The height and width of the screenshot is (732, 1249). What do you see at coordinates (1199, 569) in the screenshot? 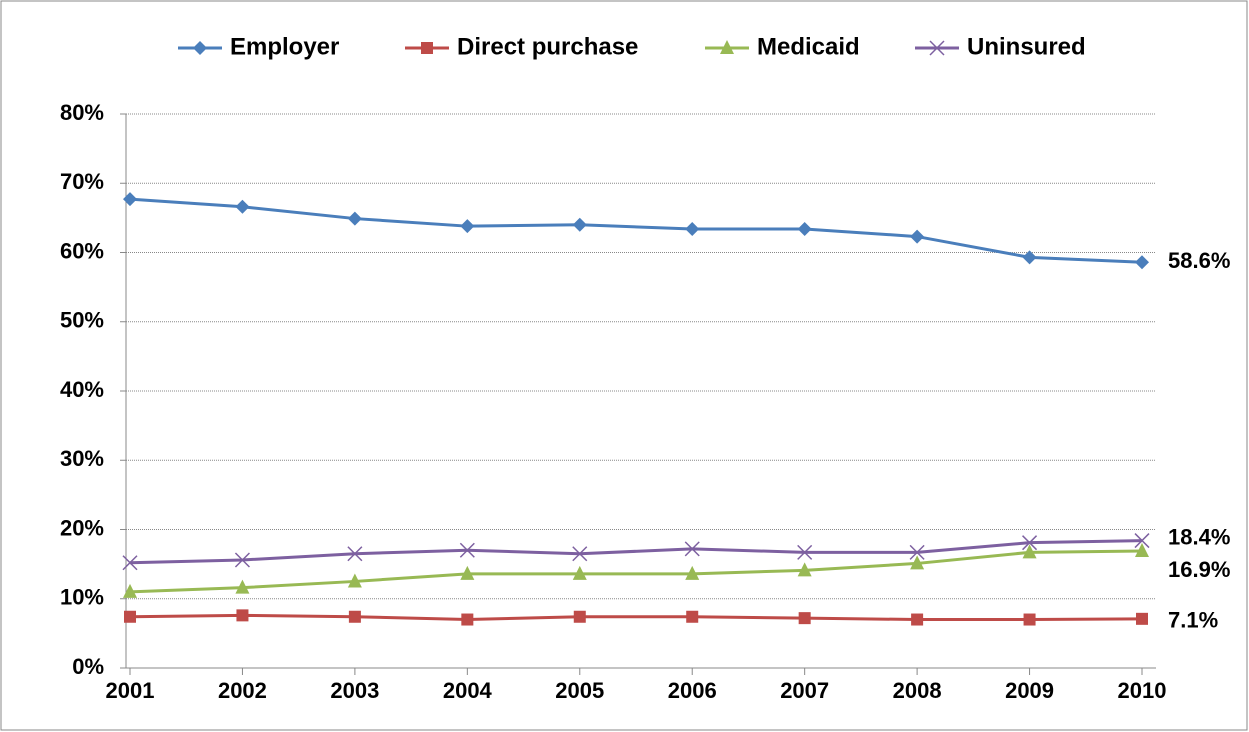
I see `data-label: 16.9%` at bounding box center [1199, 569].